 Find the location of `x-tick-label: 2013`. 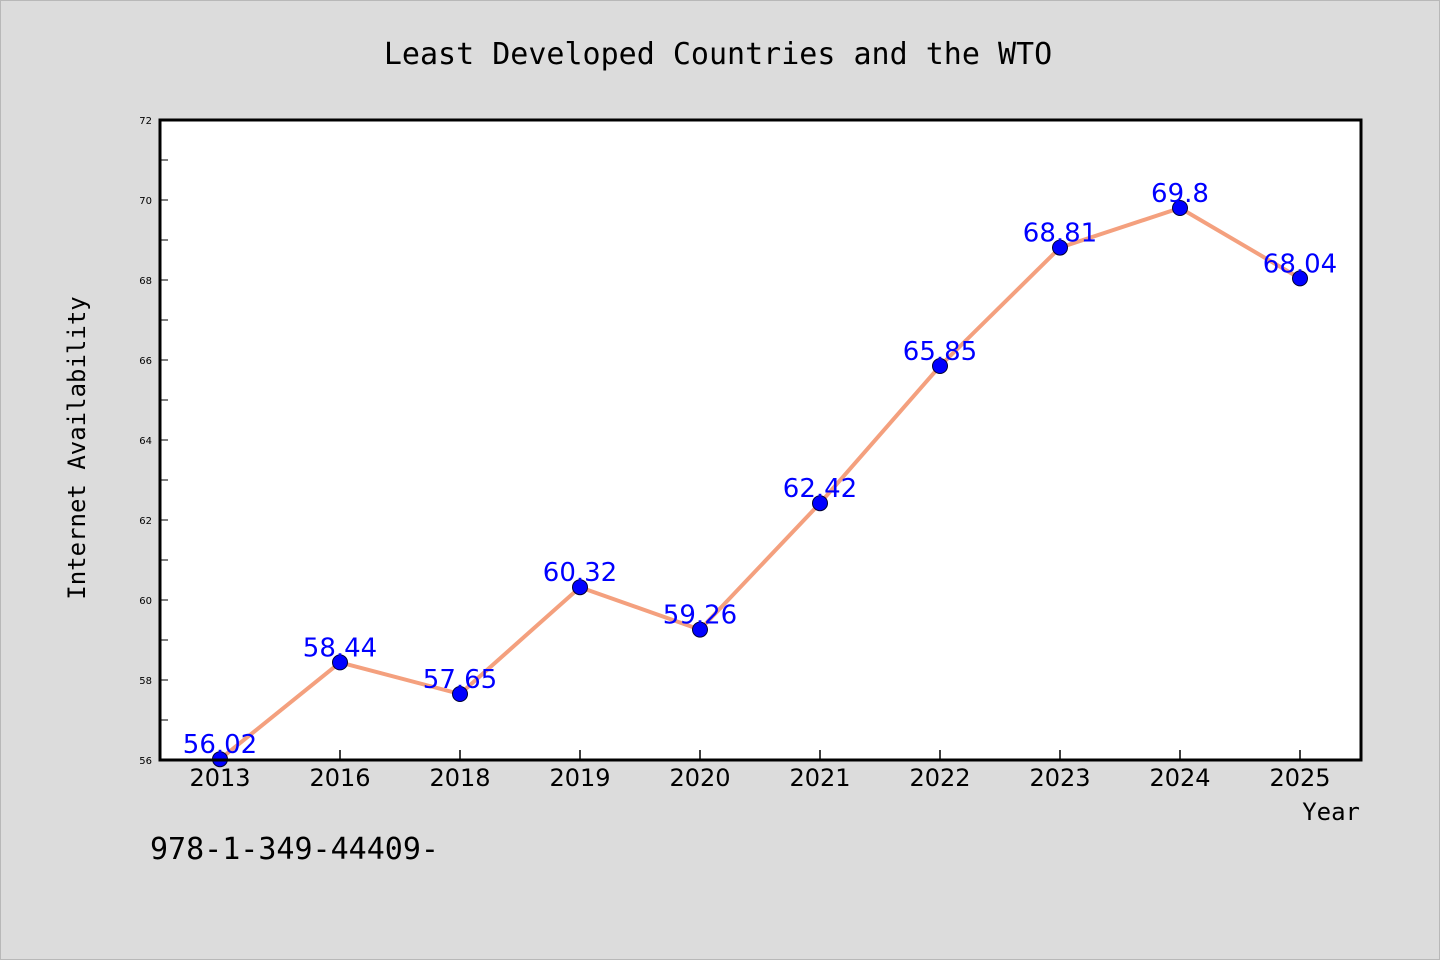

x-tick-label: 2013 is located at coordinates (219, 778).